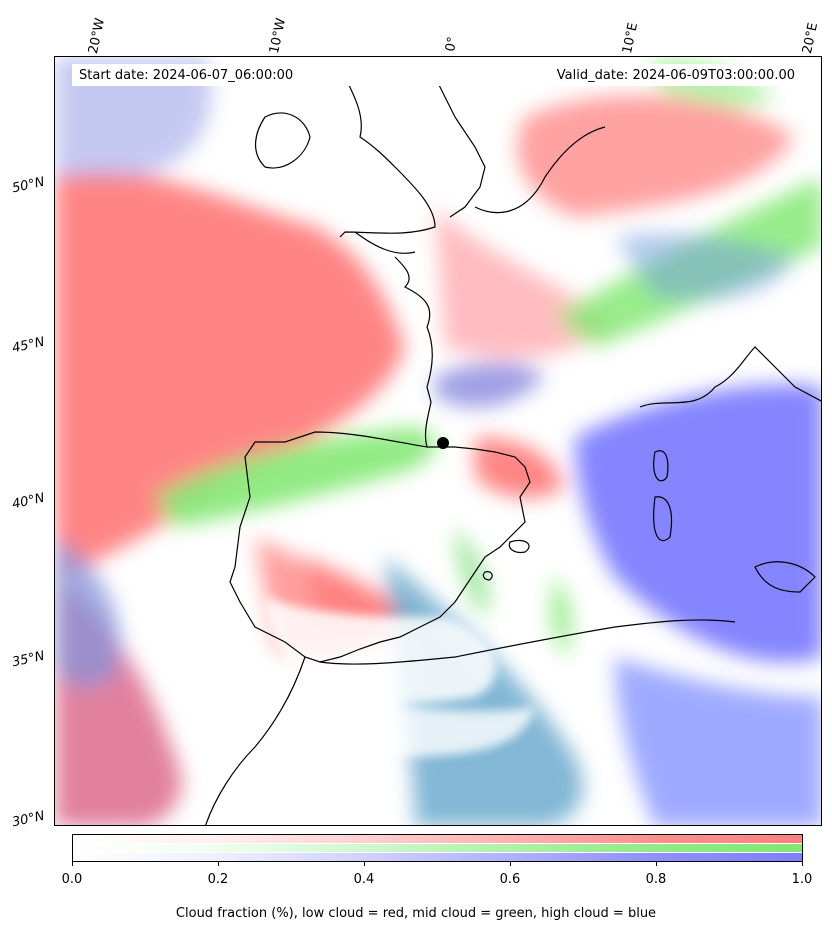  I want to click on lat-label-50n: 50°N, so click(28, 185).